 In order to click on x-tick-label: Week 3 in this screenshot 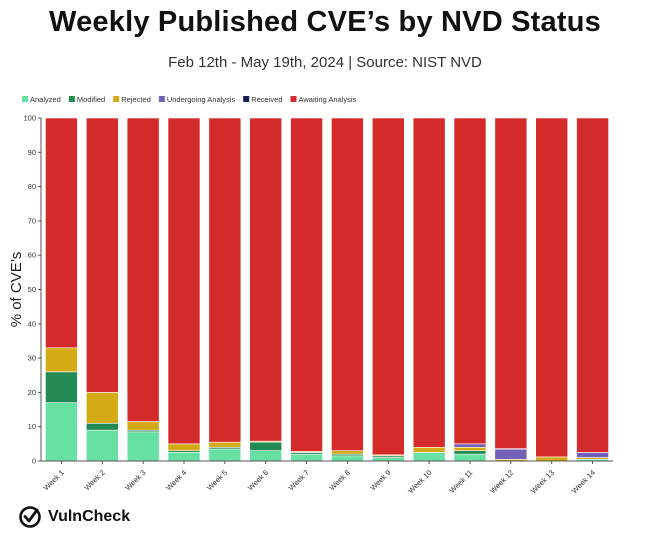, I will do `click(135, 480)`.